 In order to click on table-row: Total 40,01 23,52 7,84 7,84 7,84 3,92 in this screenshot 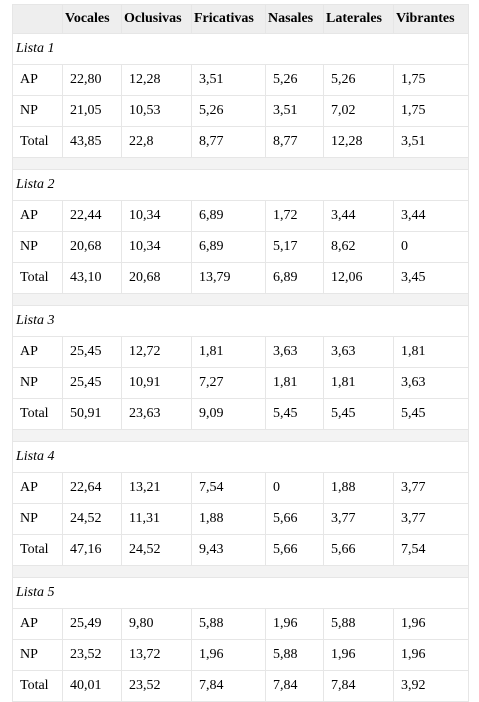, I will do `click(240, 686)`.